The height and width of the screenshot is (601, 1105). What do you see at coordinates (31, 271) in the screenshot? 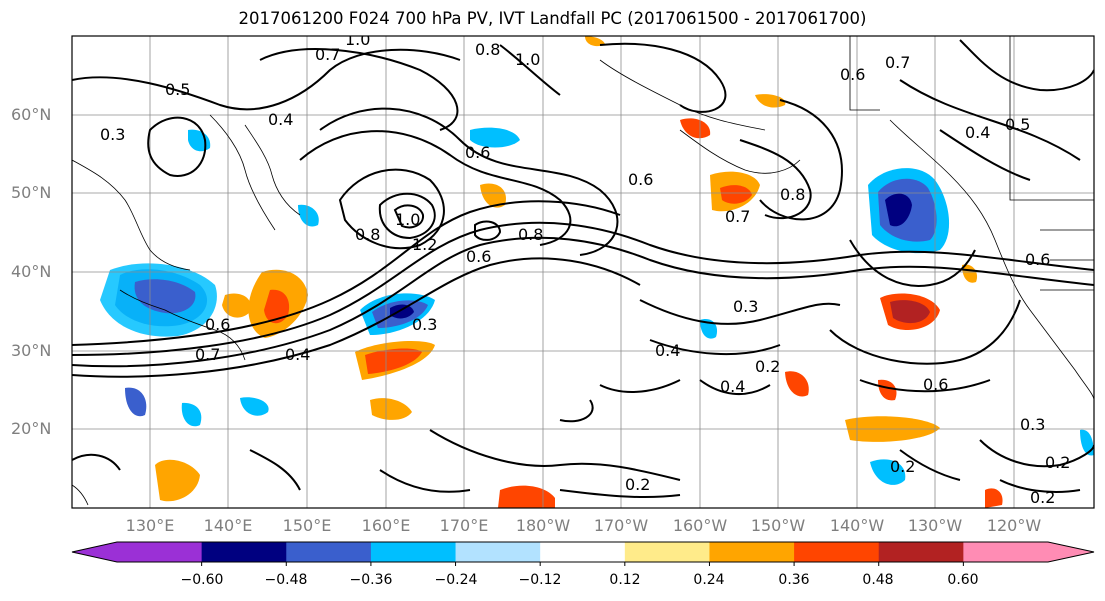
I see `latitude-label: 40°N` at bounding box center [31, 271].